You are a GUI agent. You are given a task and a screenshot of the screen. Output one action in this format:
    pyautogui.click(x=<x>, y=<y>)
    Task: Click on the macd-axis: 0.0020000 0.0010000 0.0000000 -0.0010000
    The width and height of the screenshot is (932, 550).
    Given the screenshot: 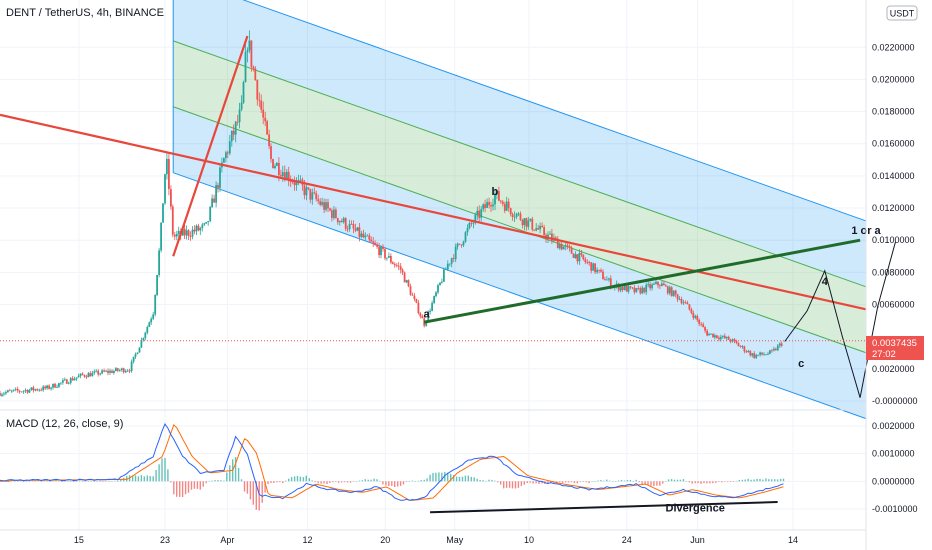 What is the action you would take?
    pyautogui.click(x=895, y=467)
    